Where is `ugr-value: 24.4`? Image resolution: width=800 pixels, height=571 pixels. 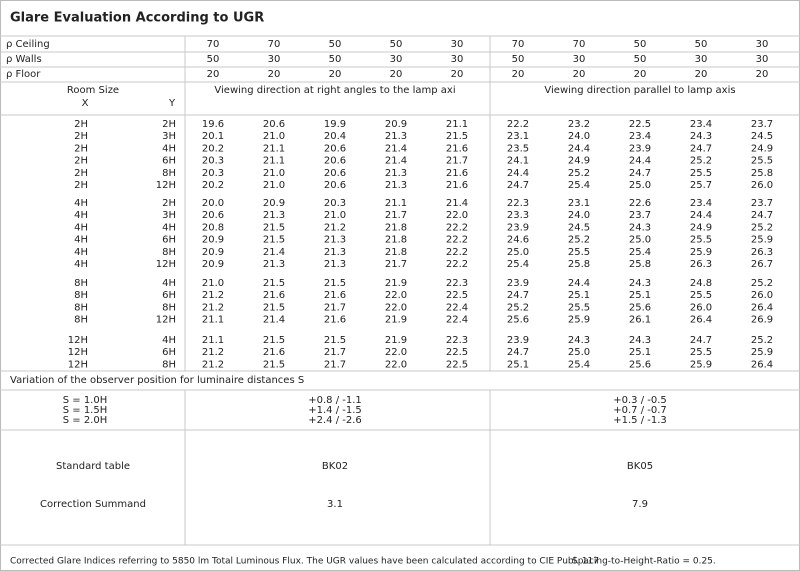
ugr-value: 24.4 is located at coordinates (518, 173).